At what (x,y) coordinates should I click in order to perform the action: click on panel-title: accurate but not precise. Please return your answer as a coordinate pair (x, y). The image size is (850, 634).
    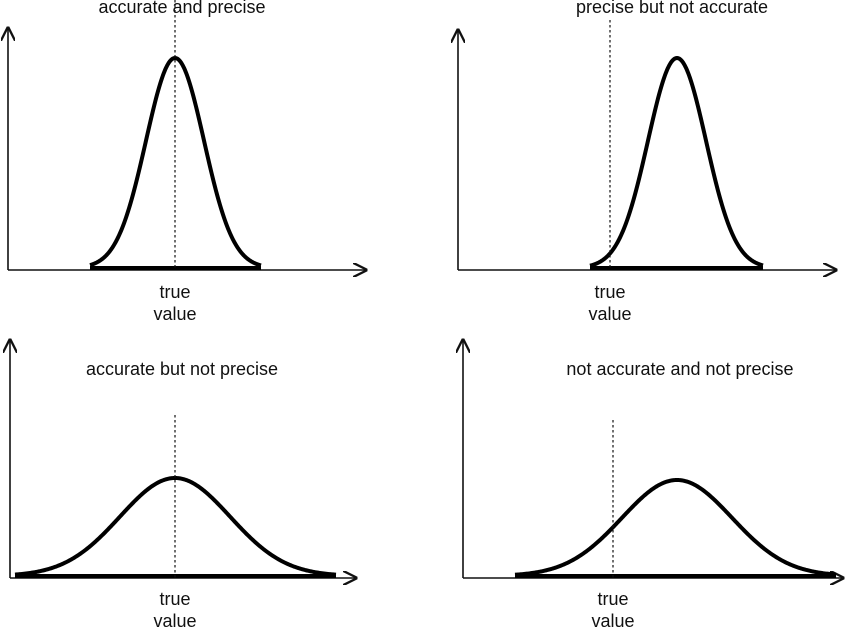
    Looking at the image, I should click on (182, 369).